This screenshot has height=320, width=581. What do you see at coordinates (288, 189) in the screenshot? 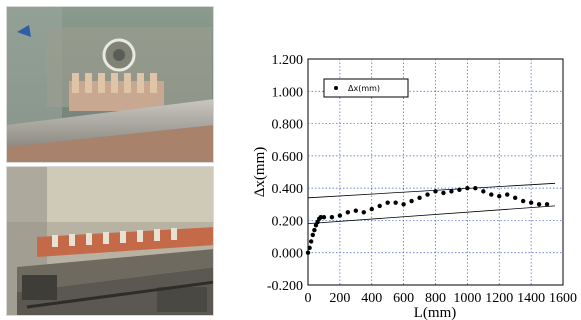
I see `y-tick-label: 0.400` at bounding box center [288, 189].